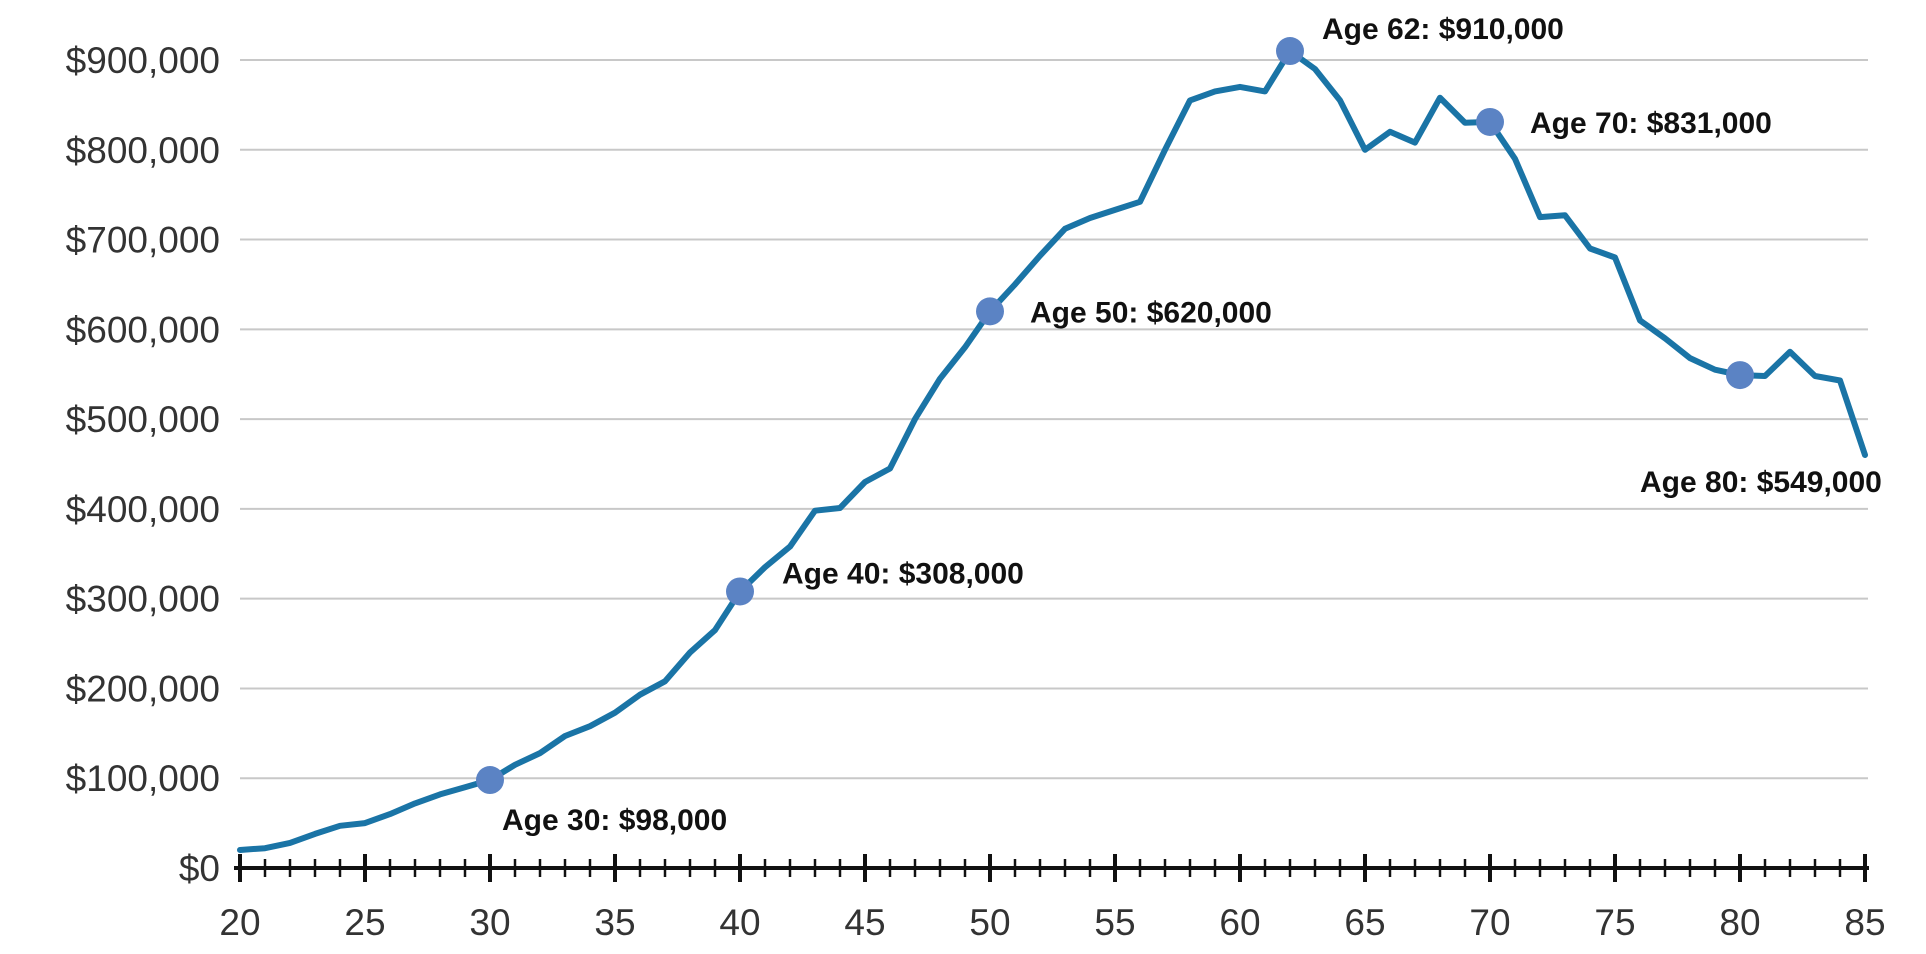 The width and height of the screenshot is (1926, 954). I want to click on y-tick-label: $800,000, so click(143, 150).